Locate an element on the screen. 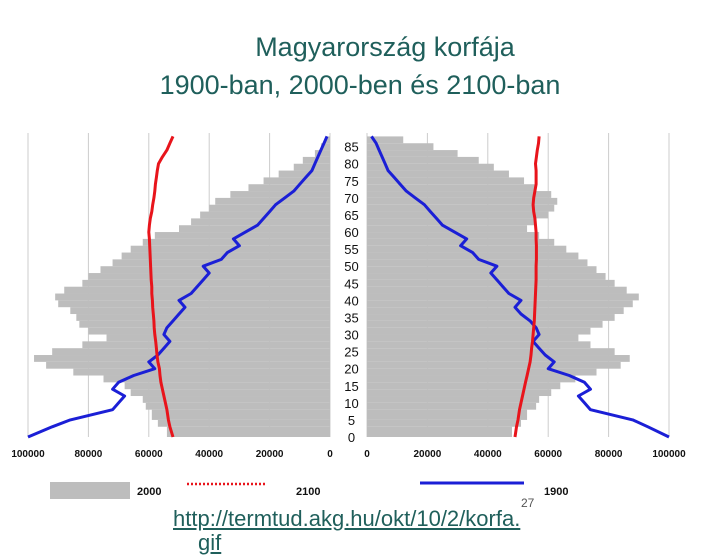  title-line-2: 1900-ban, 2000-ben és 2100-ban is located at coordinates (360, 85).